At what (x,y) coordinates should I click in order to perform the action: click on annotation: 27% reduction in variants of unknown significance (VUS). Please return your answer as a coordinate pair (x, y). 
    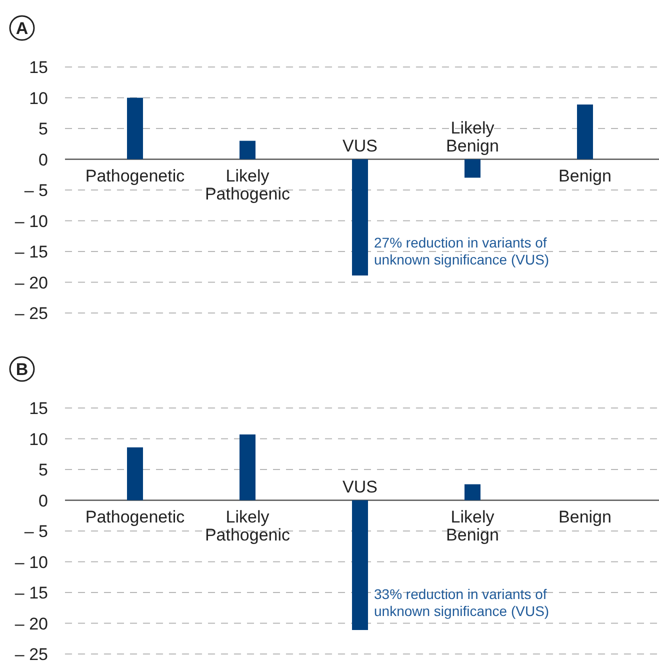
    Looking at the image, I should click on (462, 251).